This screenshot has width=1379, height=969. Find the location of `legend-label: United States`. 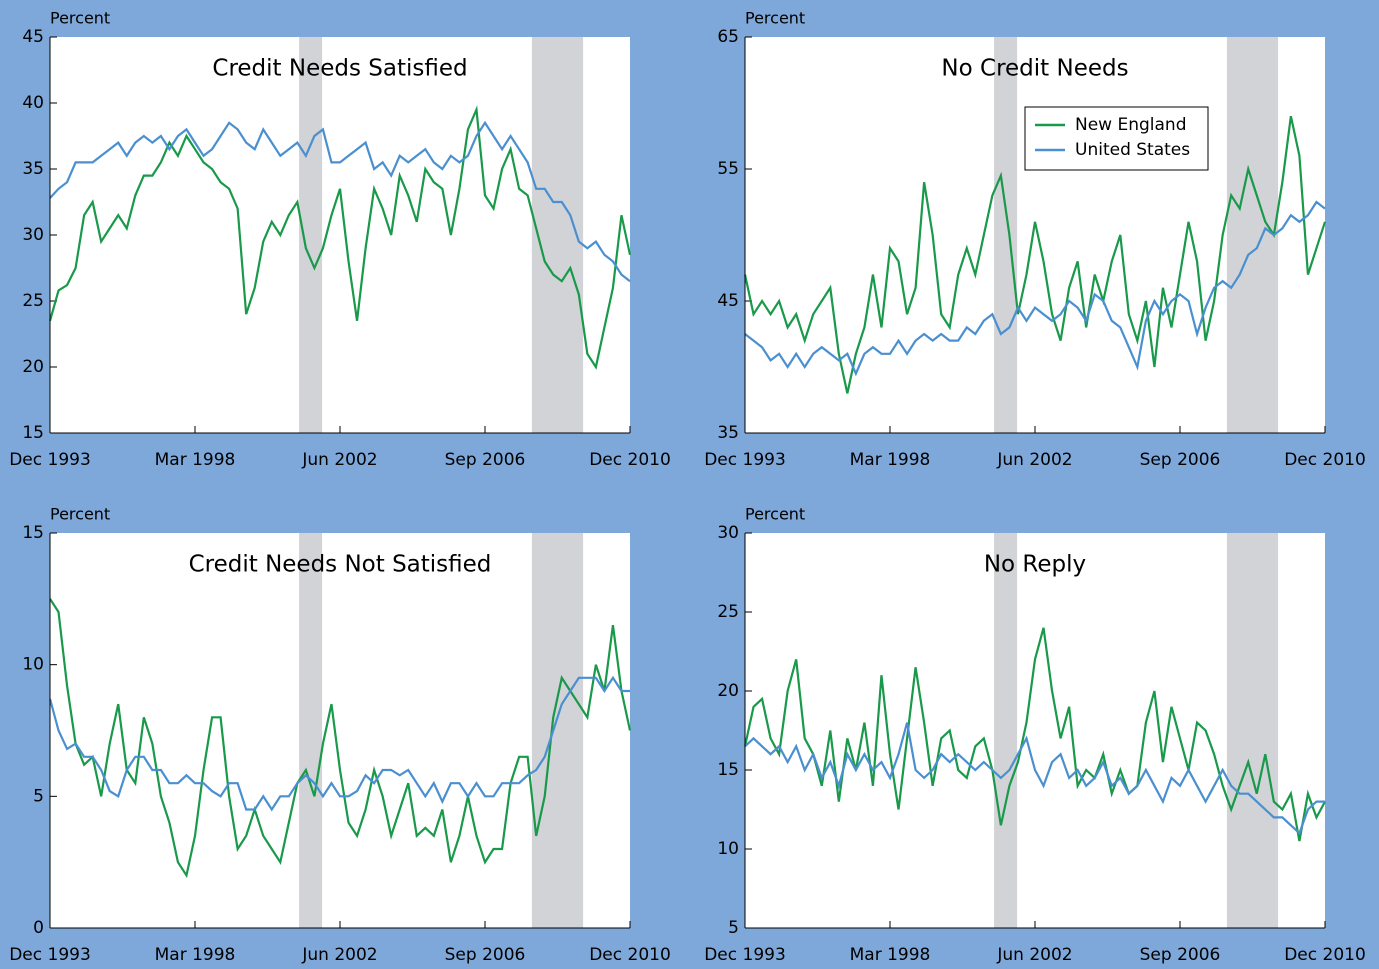

legend-label: United States is located at coordinates (1132, 150).